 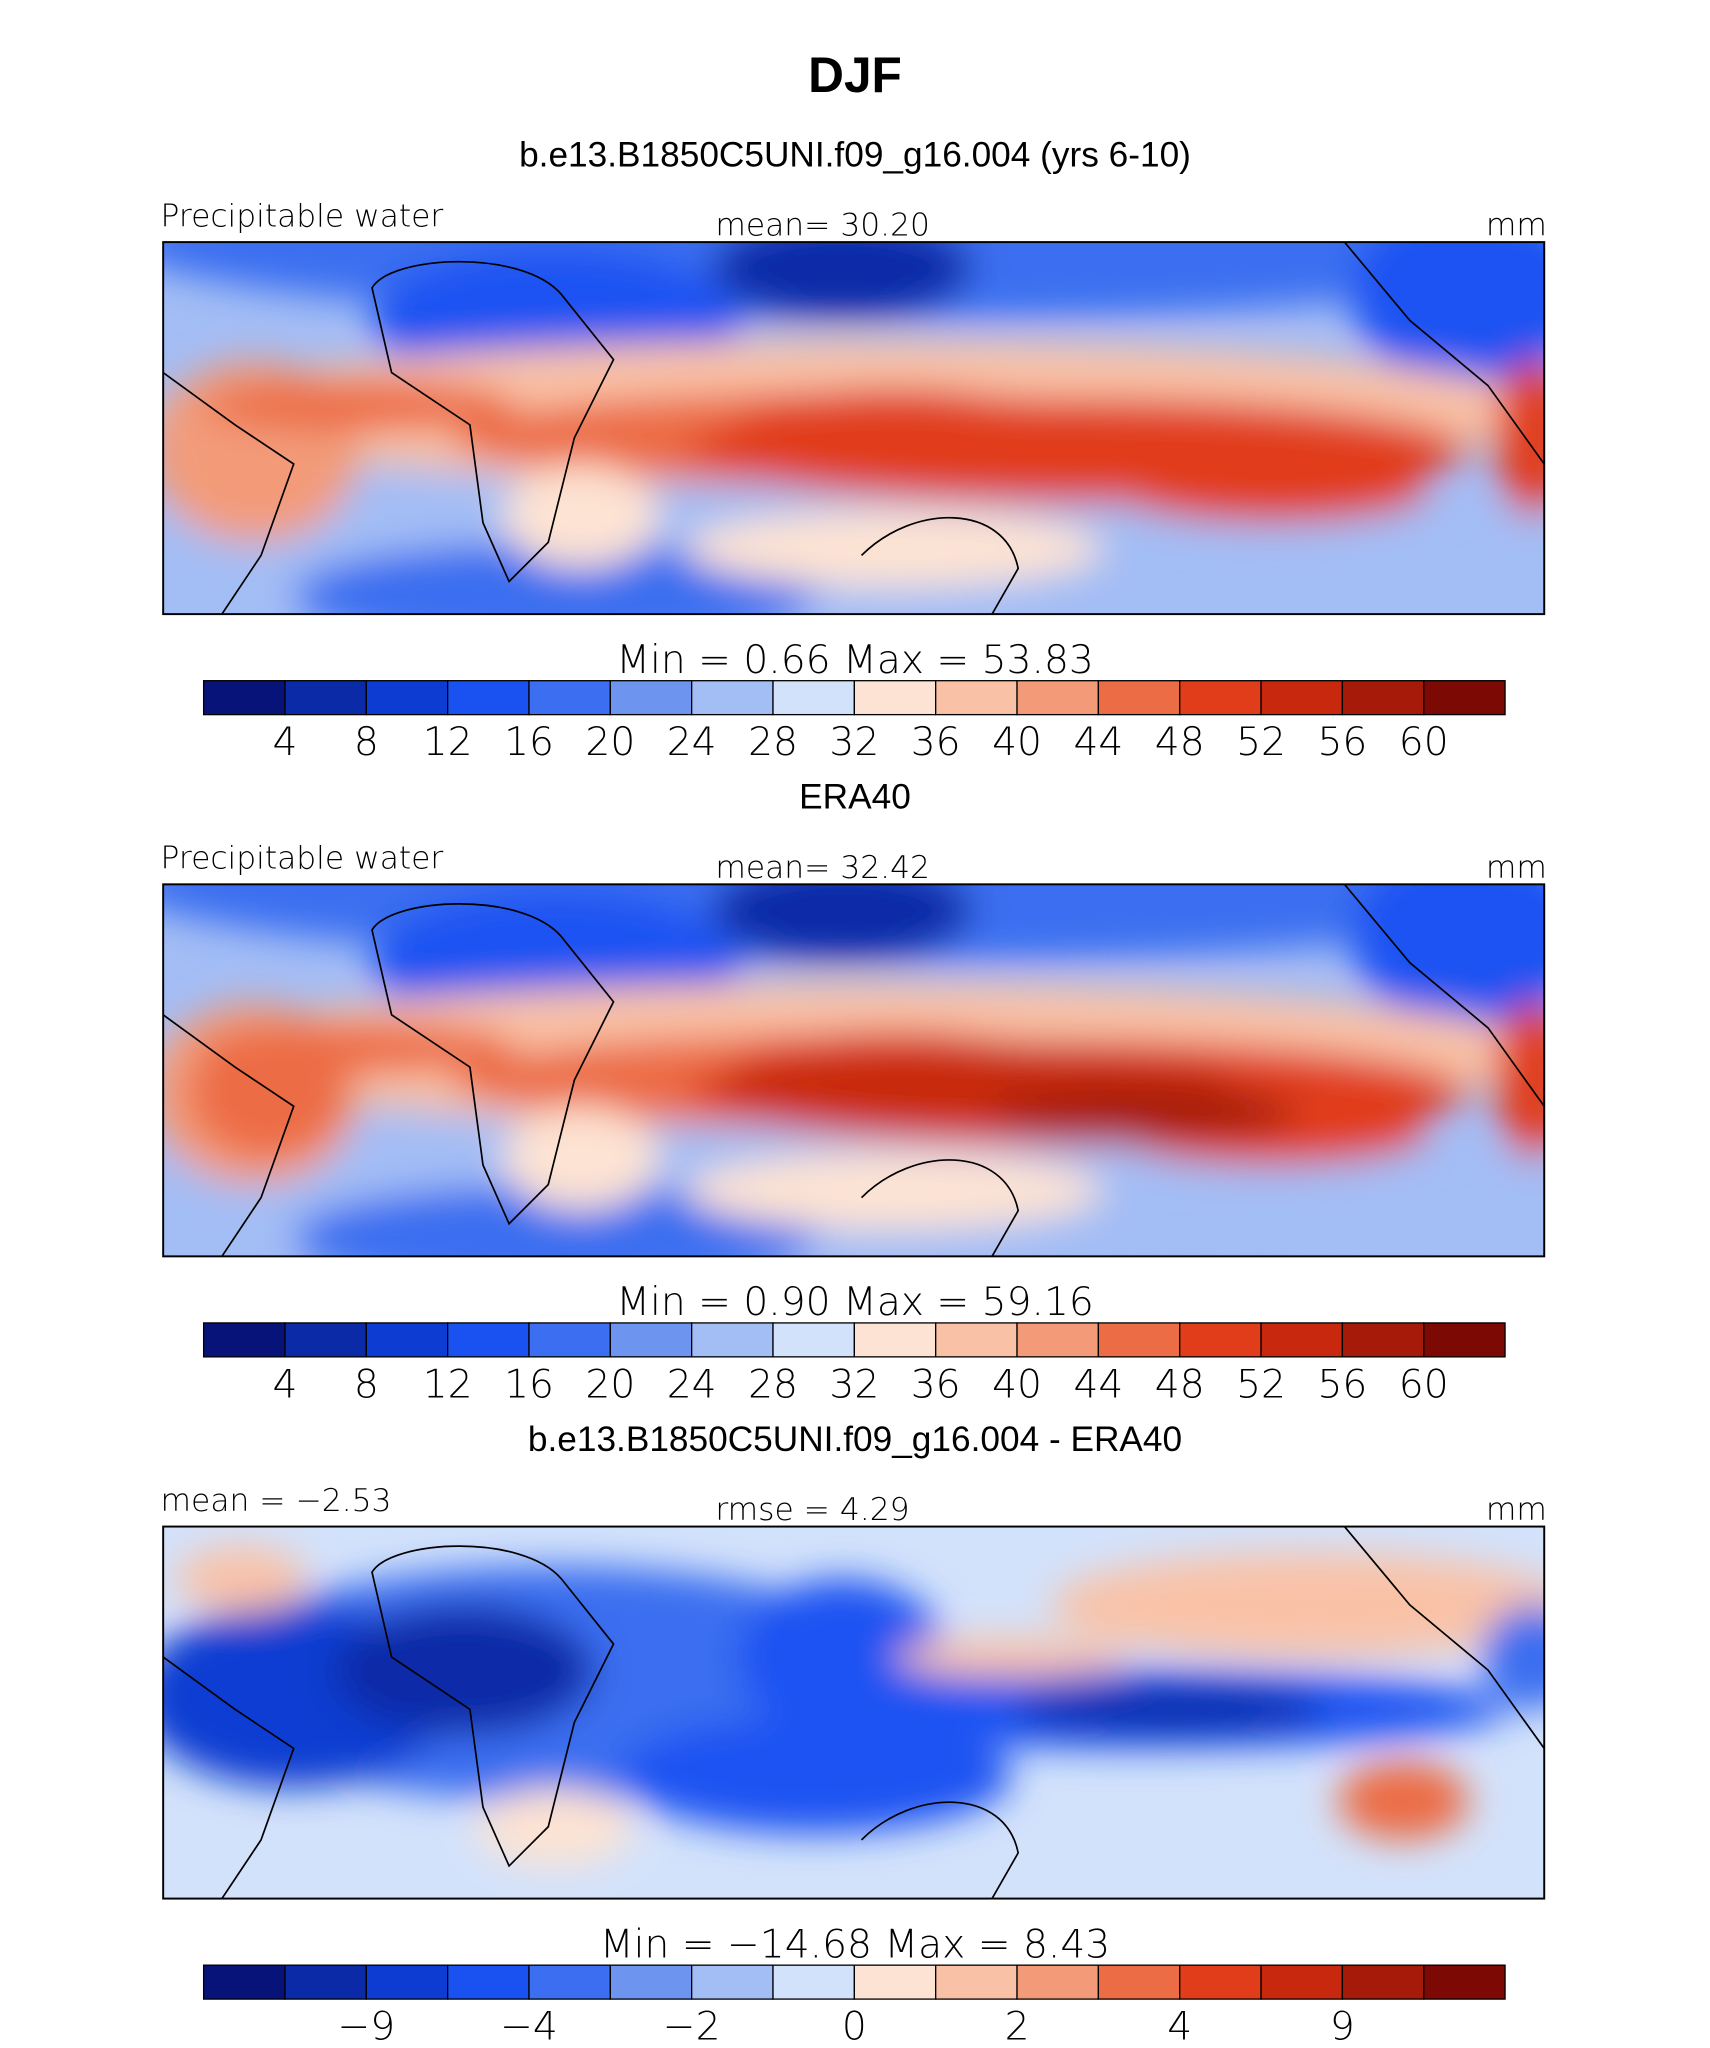 What do you see at coordinates (812, 1510) in the screenshot?
I see `panel-center-label: rmse = 4.29` at bounding box center [812, 1510].